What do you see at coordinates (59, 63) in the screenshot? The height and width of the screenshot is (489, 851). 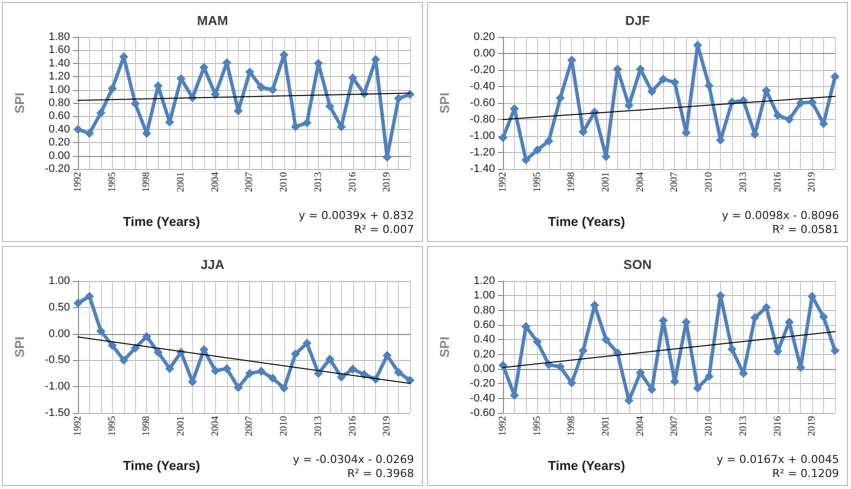 I see `y-tick-label: 1.40` at bounding box center [59, 63].